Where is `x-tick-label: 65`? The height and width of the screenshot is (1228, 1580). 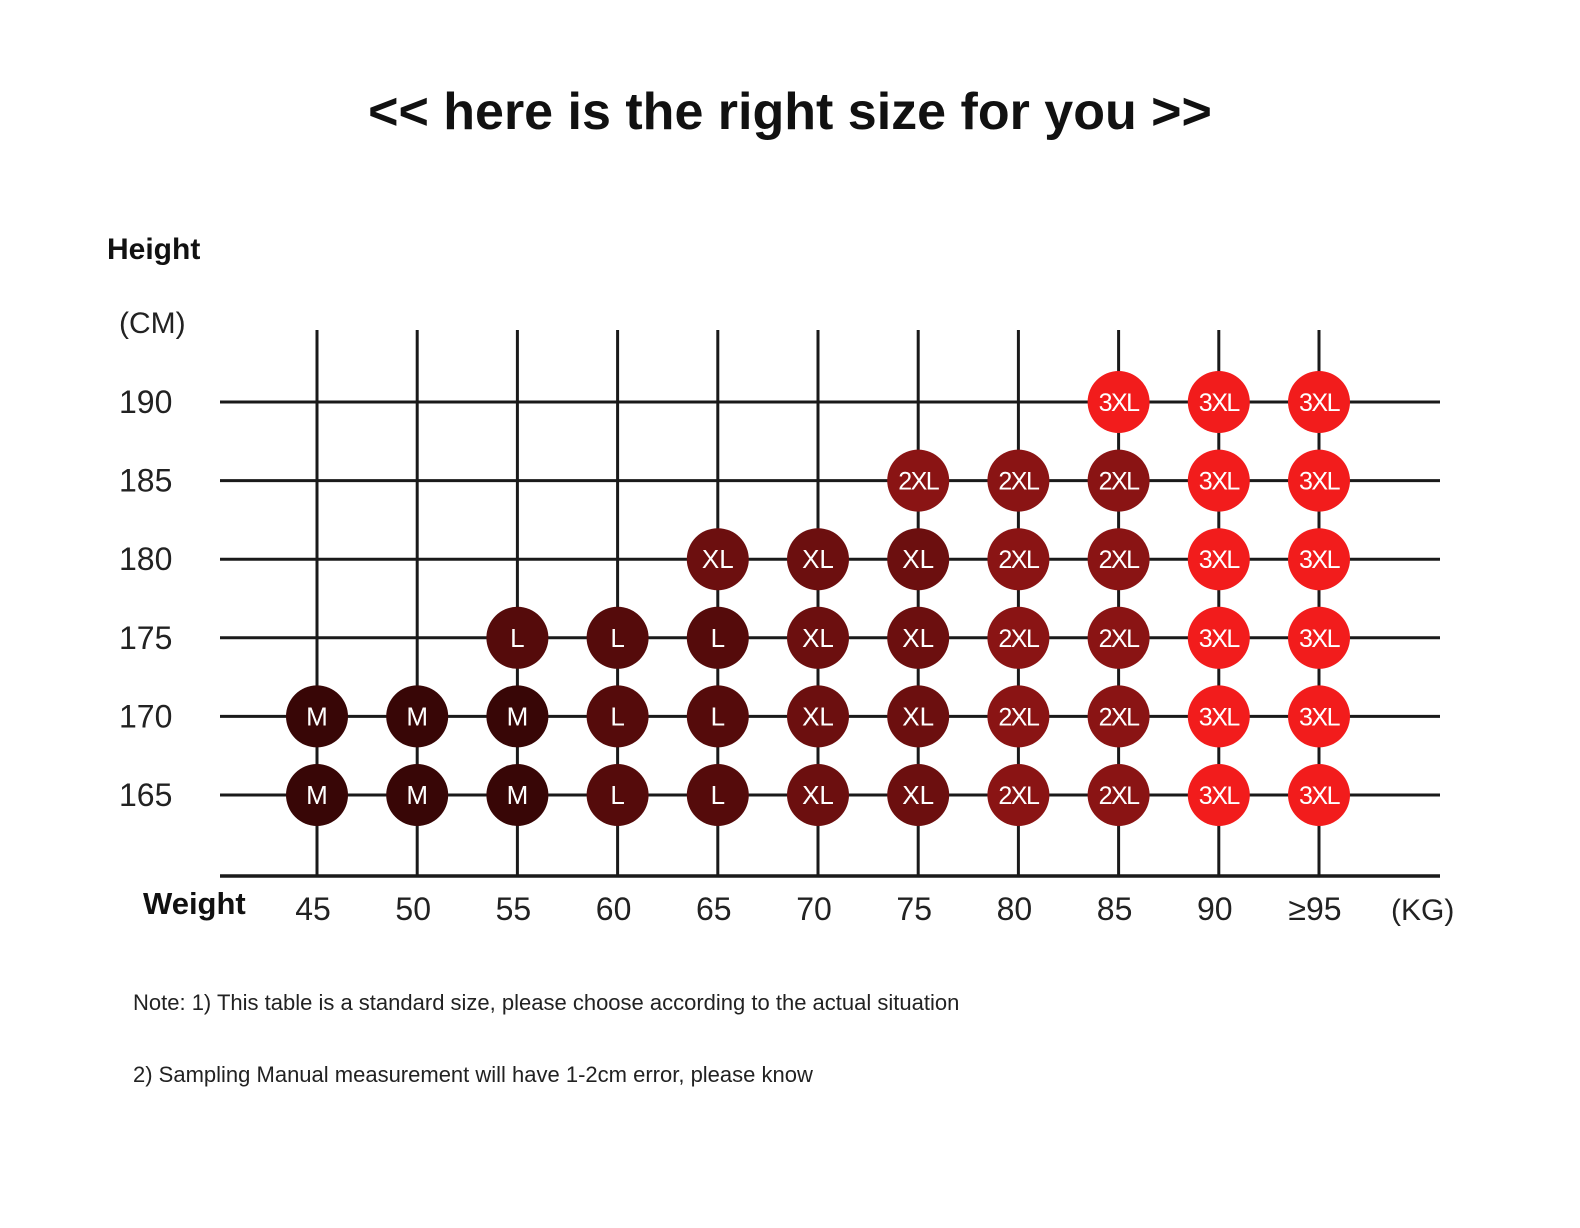
x-tick-label: 65 is located at coordinates (714, 909).